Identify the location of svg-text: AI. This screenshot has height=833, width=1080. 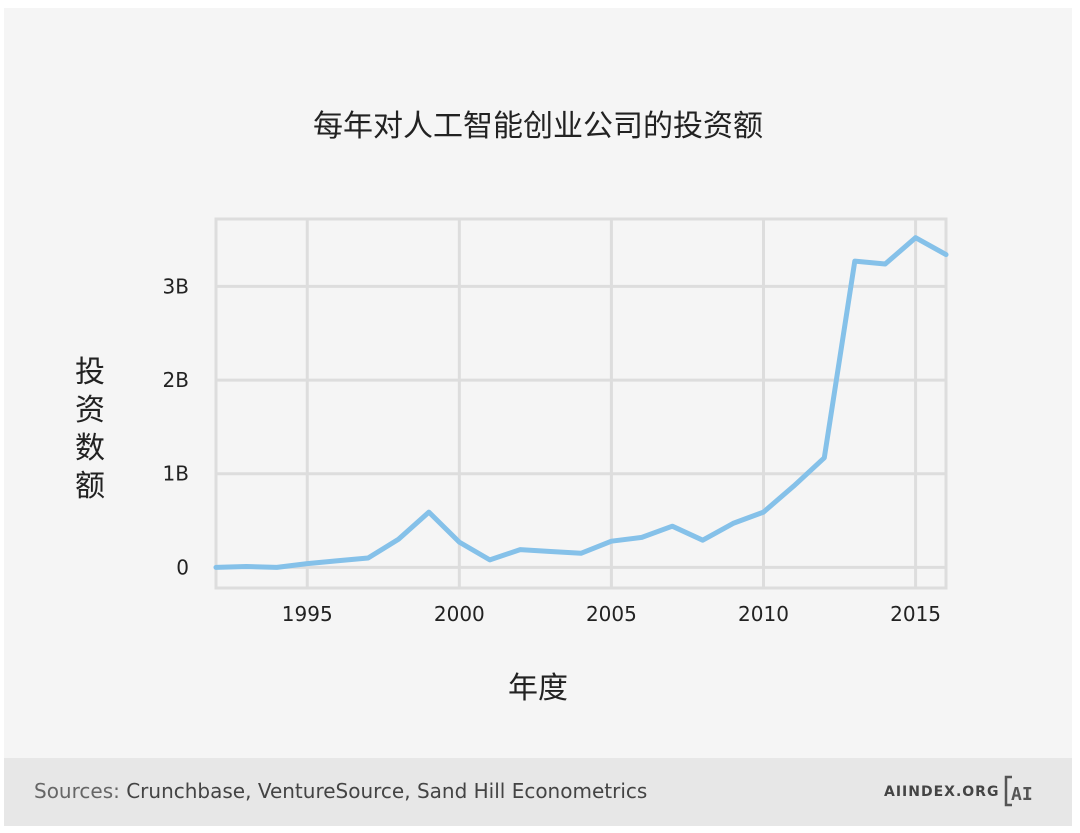
(1022, 794).